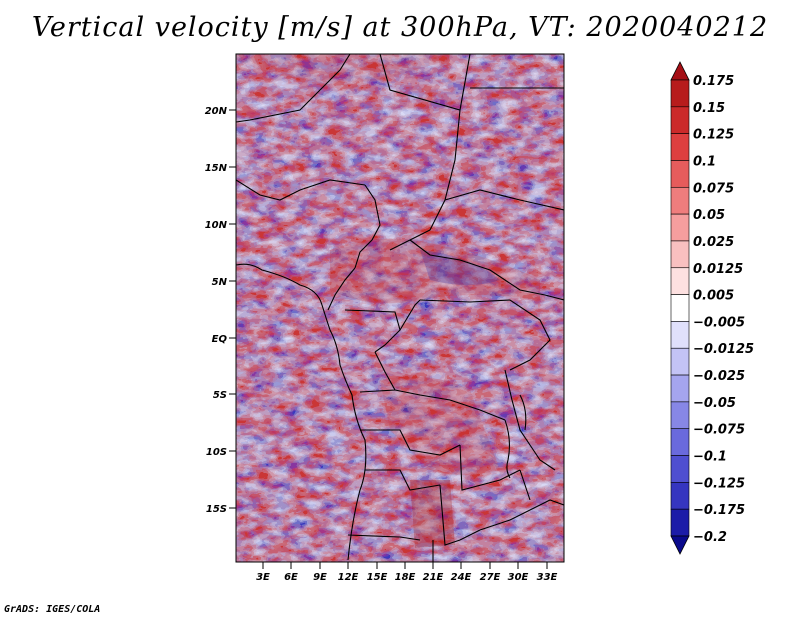  I want to click on grads-credit: GrADS: IGES/COLA, so click(52, 609).